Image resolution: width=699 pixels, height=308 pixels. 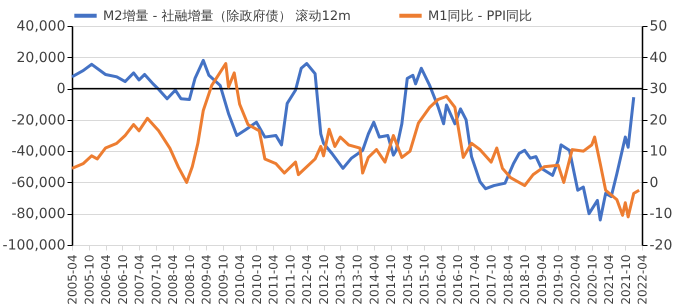 I want to click on x-tick-label: 2010-10, so click(x=257, y=279).